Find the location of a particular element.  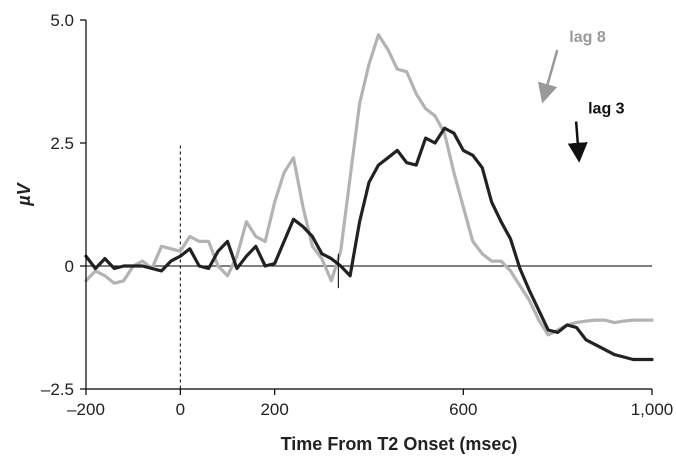

y-axis-title: µV is located at coordinates (24, 193).